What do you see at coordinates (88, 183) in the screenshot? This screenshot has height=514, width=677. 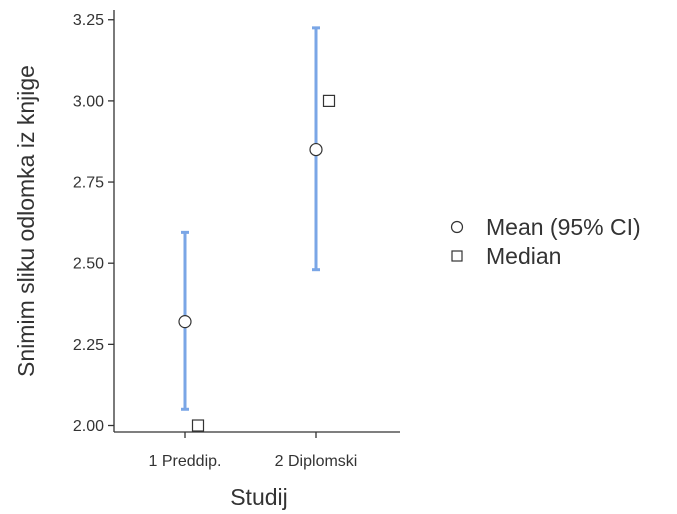 I see `y-tick-label: 2.75` at bounding box center [88, 183].